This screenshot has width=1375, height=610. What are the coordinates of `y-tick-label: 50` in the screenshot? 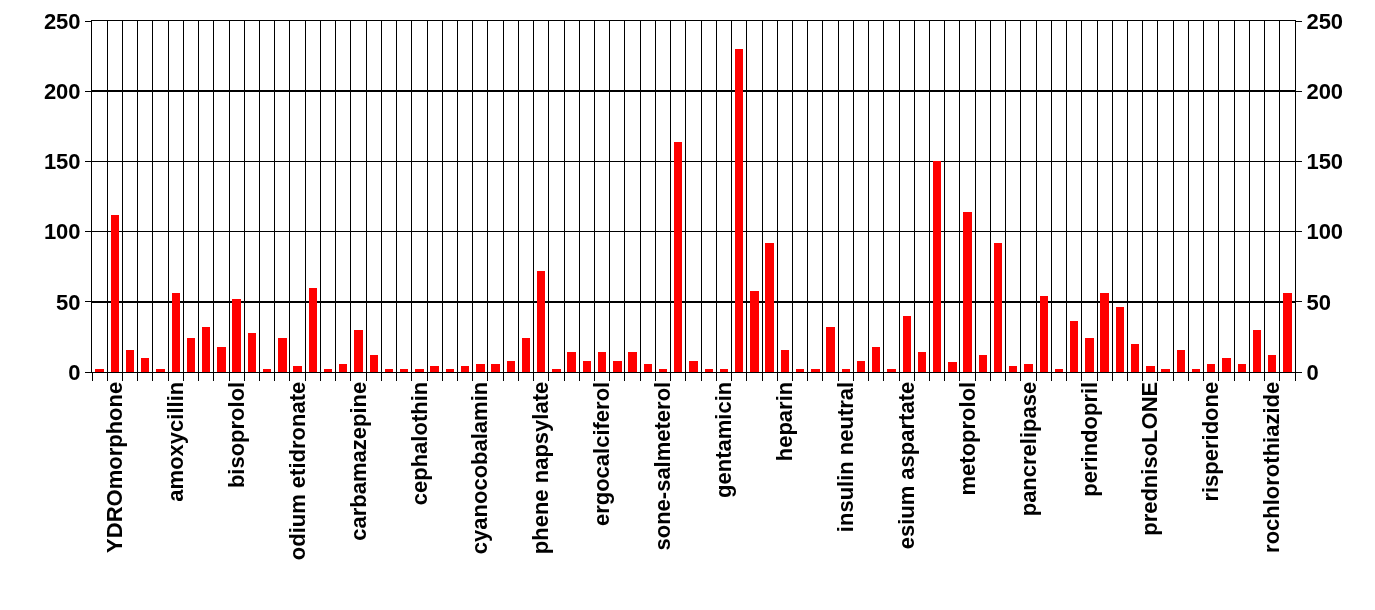 It's located at (68, 302).